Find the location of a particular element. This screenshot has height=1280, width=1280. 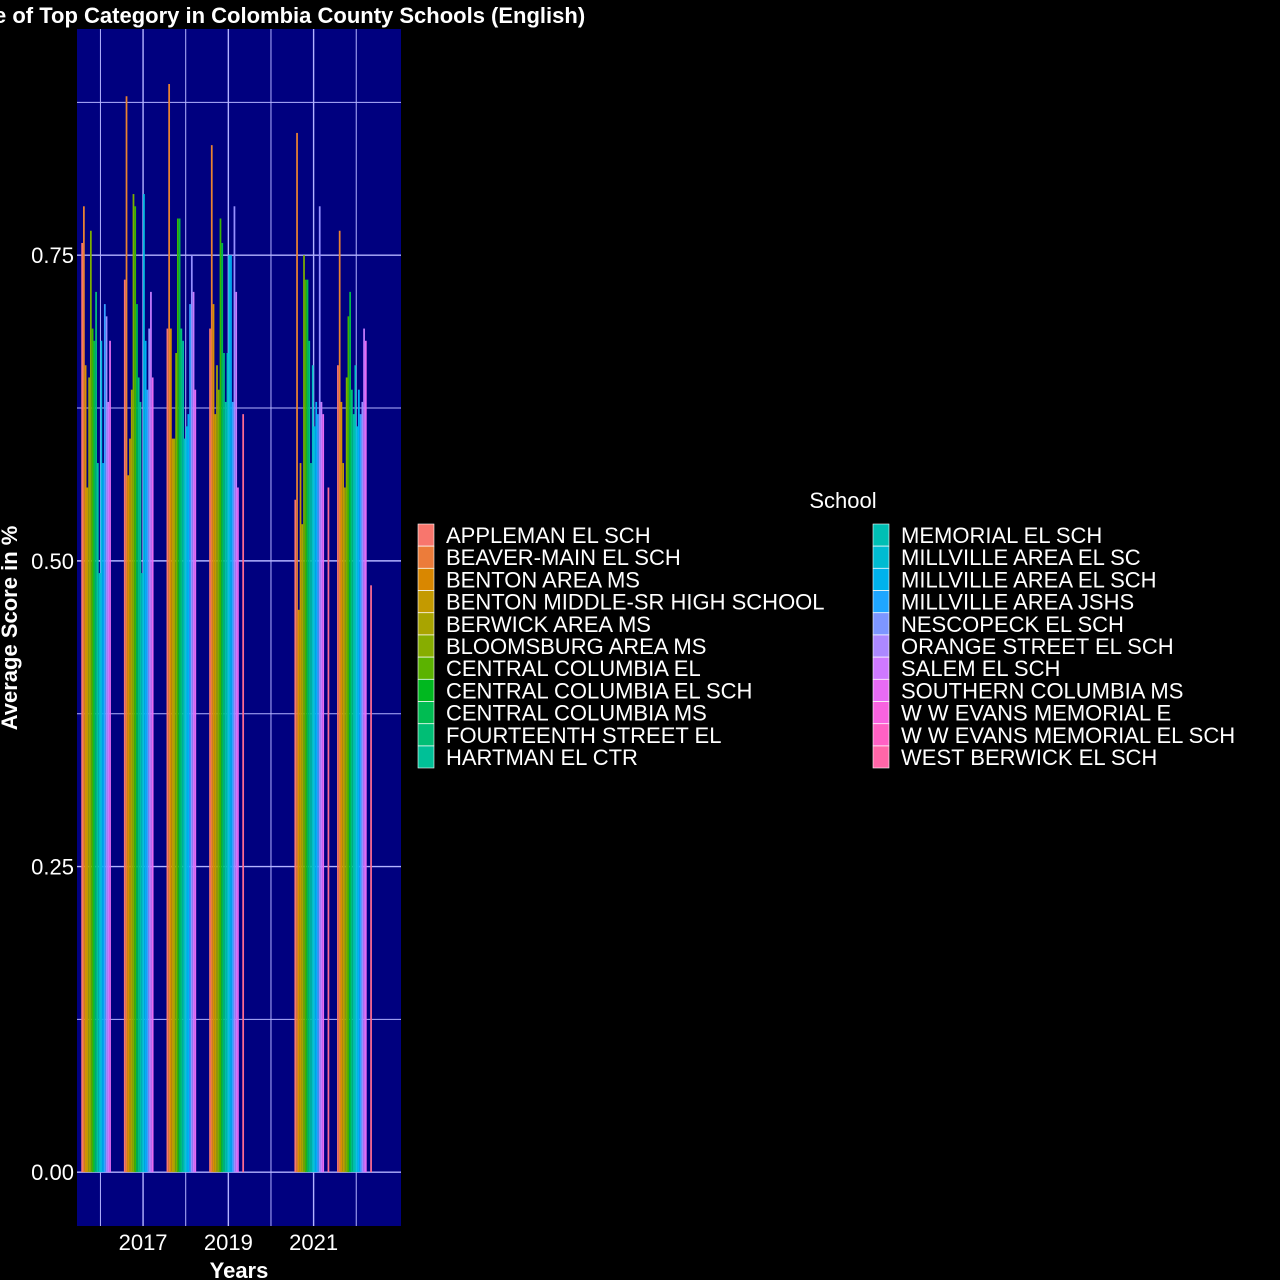

x-tick-label: 2019 is located at coordinates (228, 1242).